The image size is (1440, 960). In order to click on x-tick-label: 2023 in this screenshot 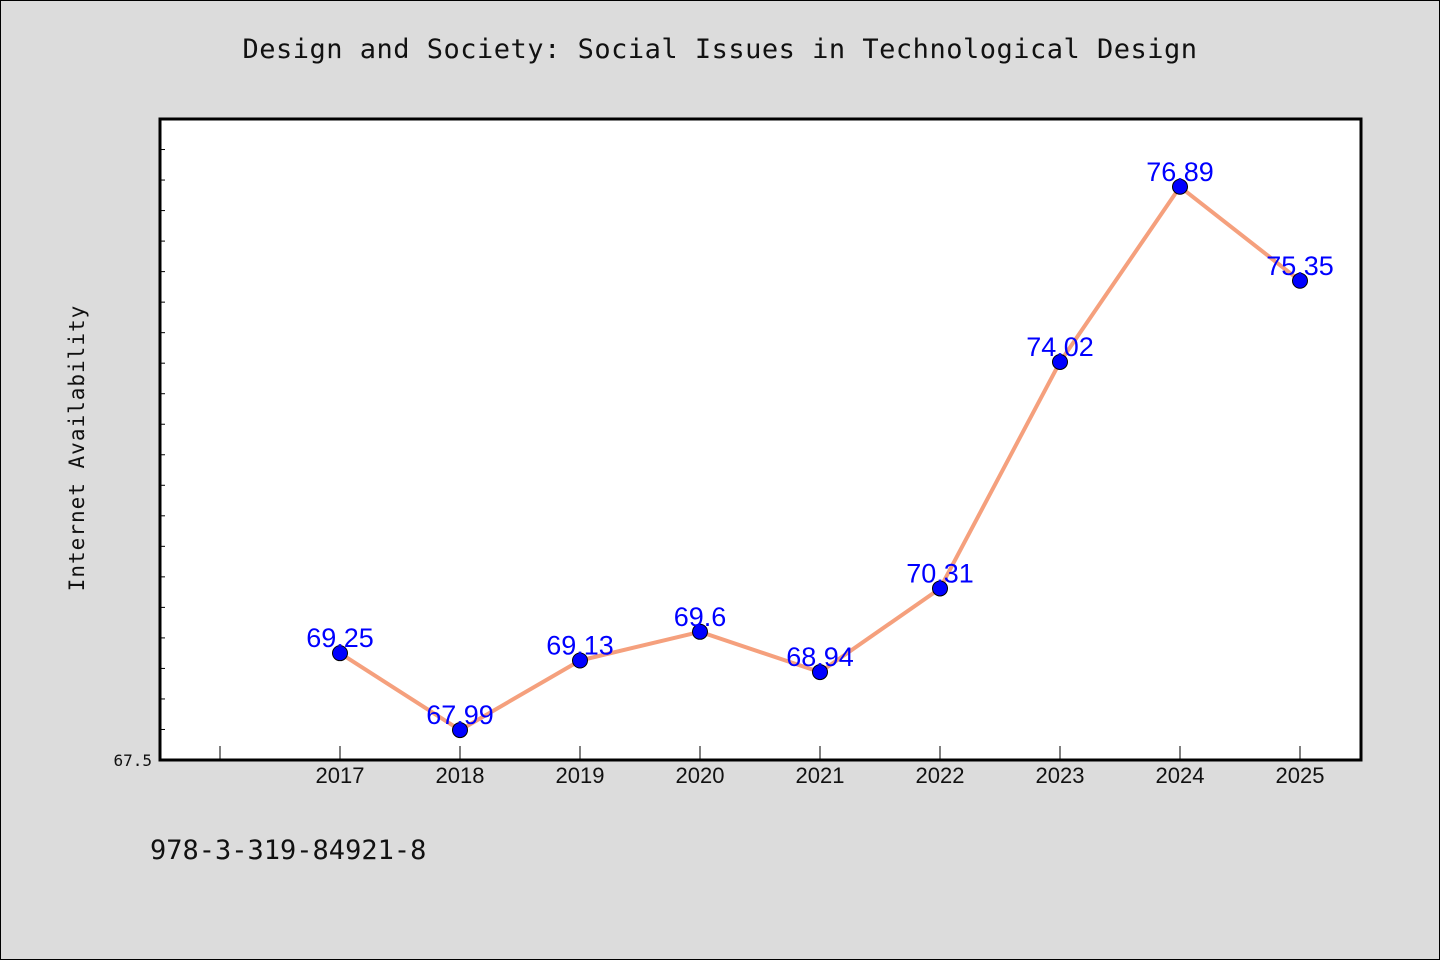, I will do `click(1060, 775)`.